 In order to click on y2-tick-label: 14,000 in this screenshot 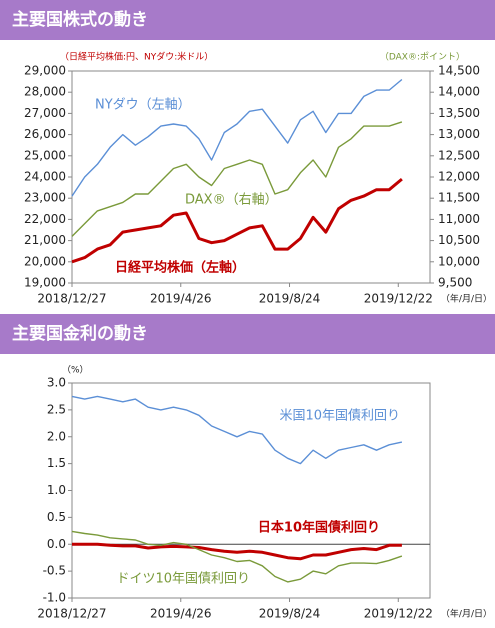, I will do `click(459, 92)`.